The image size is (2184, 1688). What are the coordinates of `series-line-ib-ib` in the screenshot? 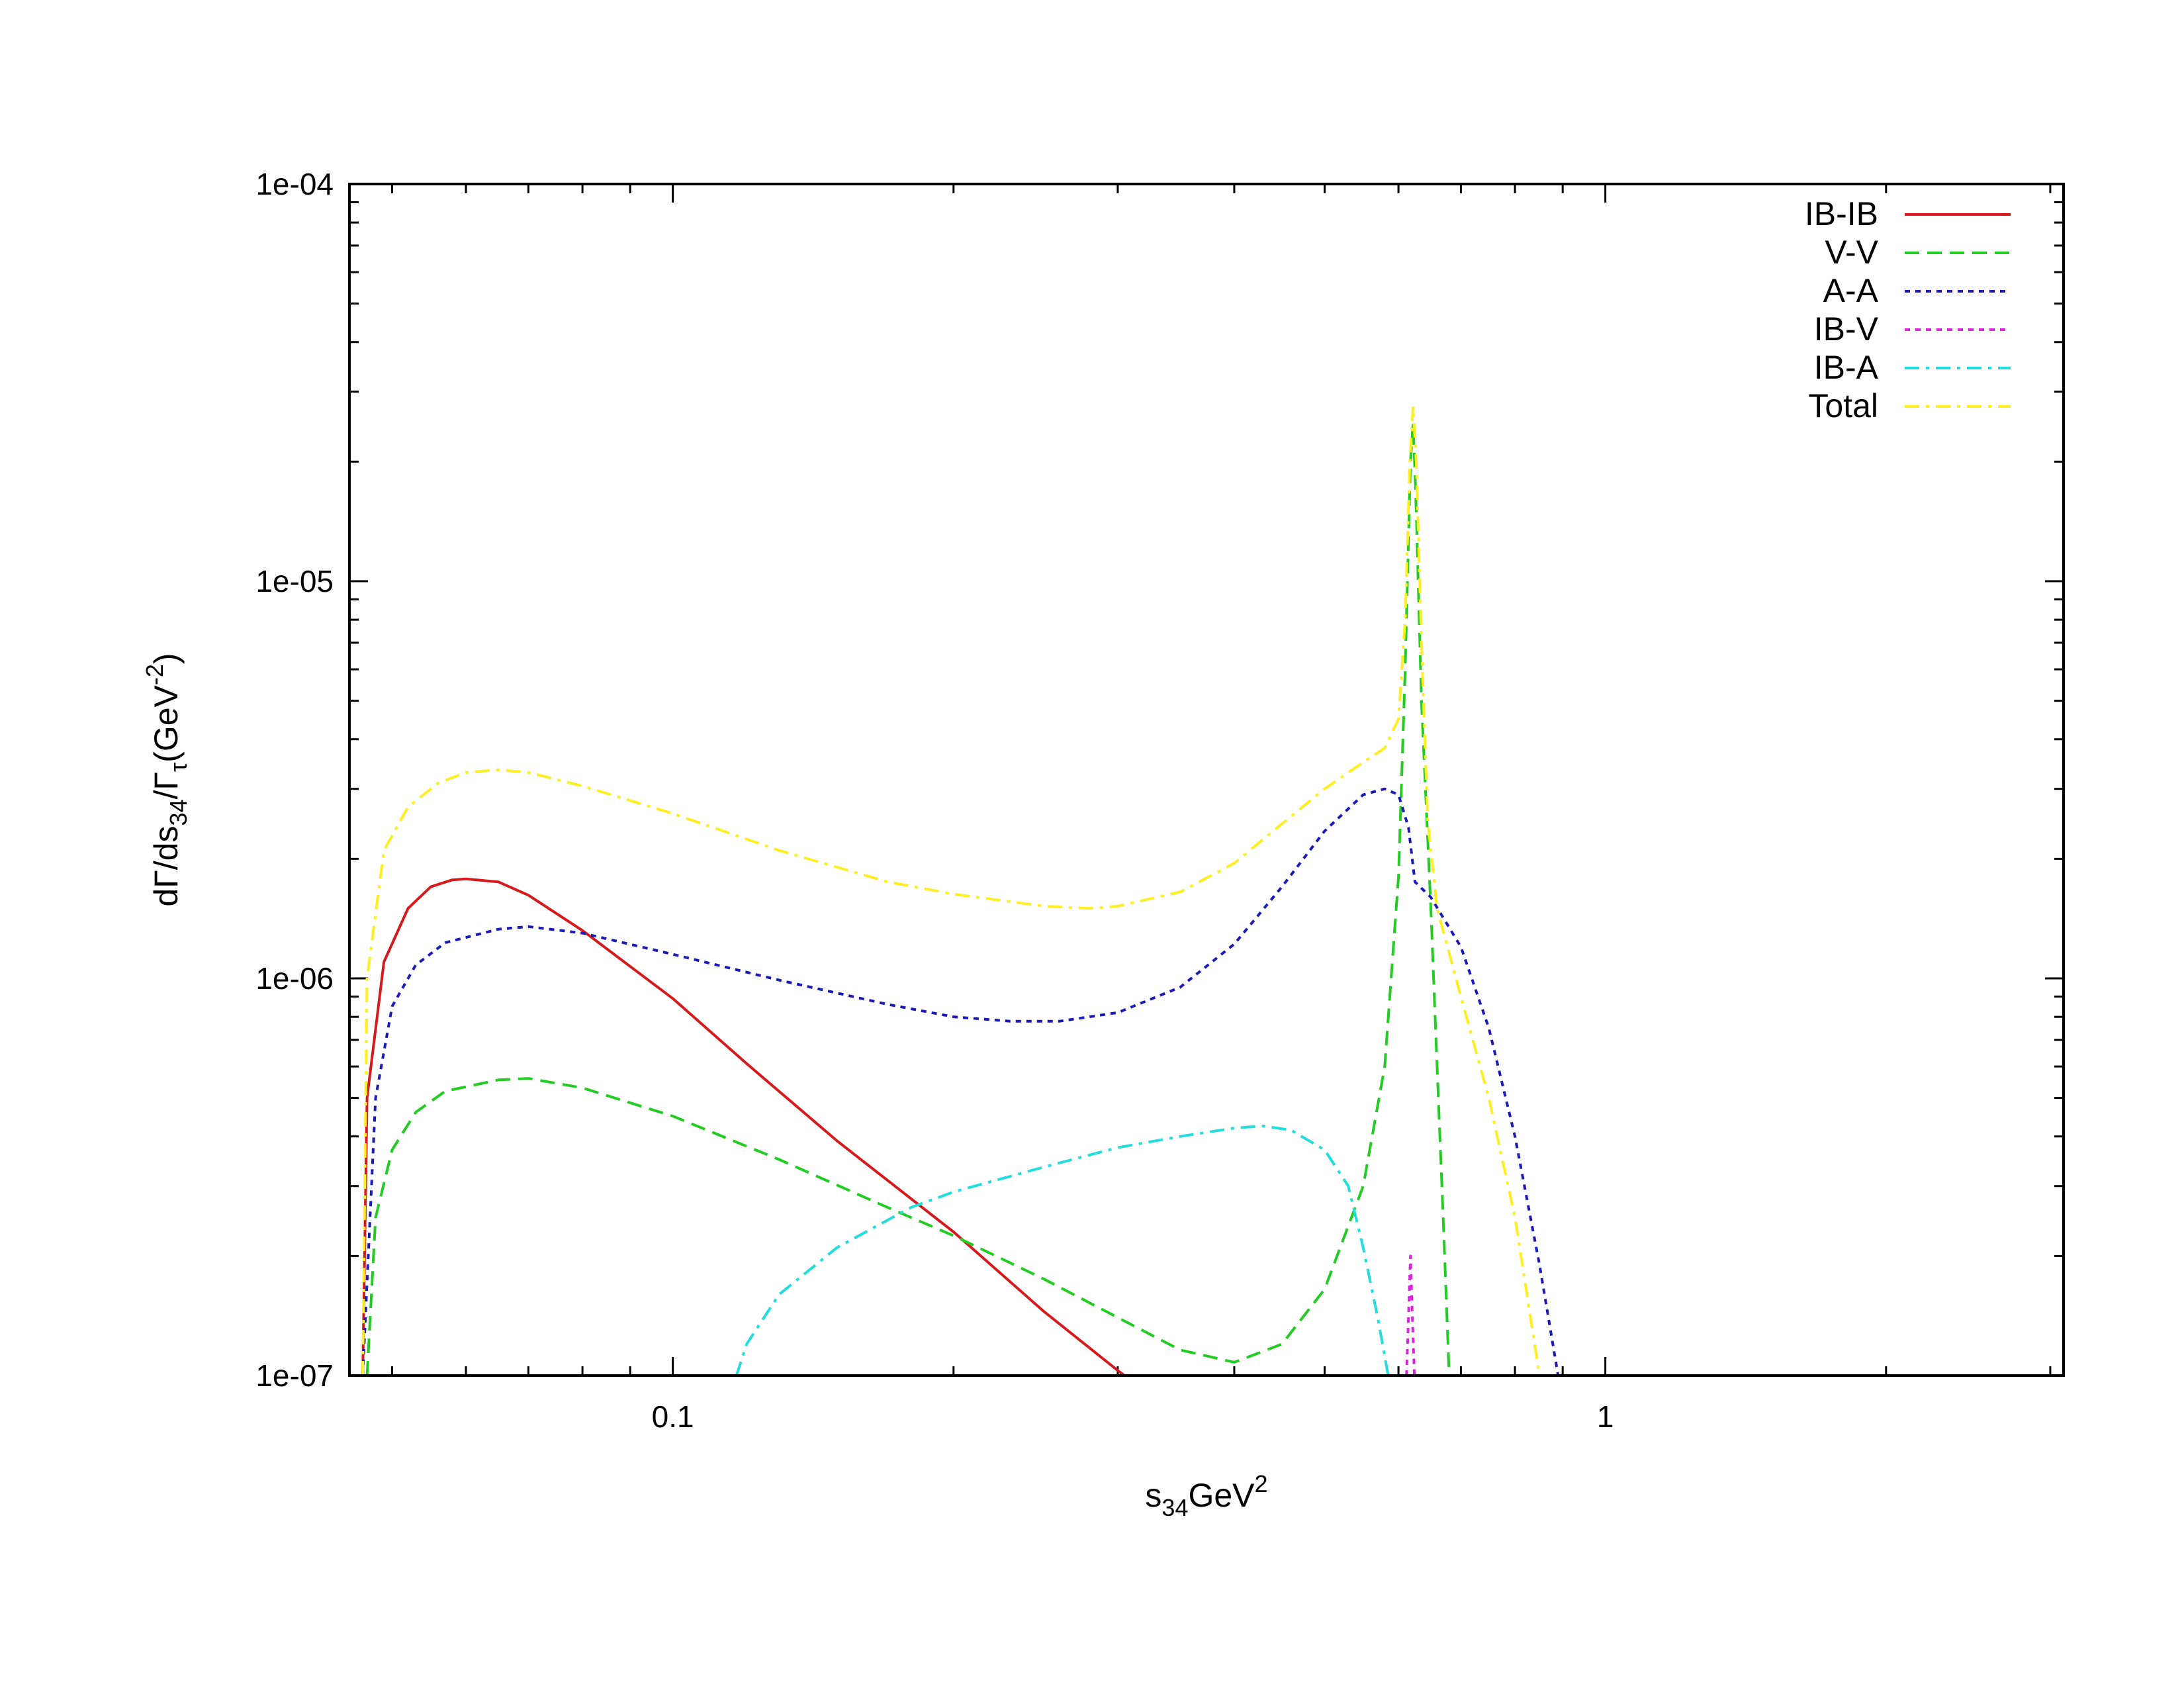 It's located at (744, 1126).